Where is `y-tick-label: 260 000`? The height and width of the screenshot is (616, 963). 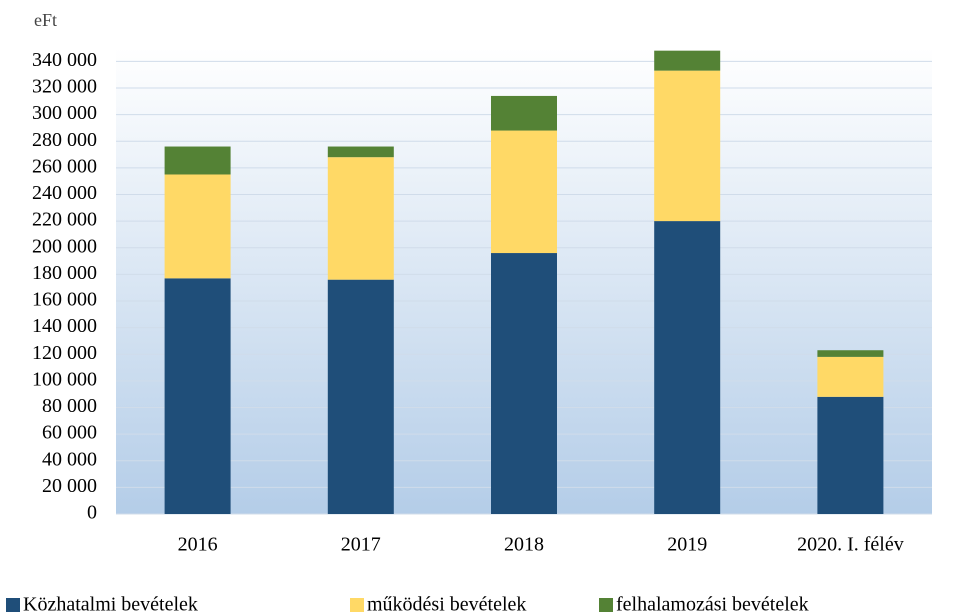
y-tick-label: 260 000 is located at coordinates (64, 166).